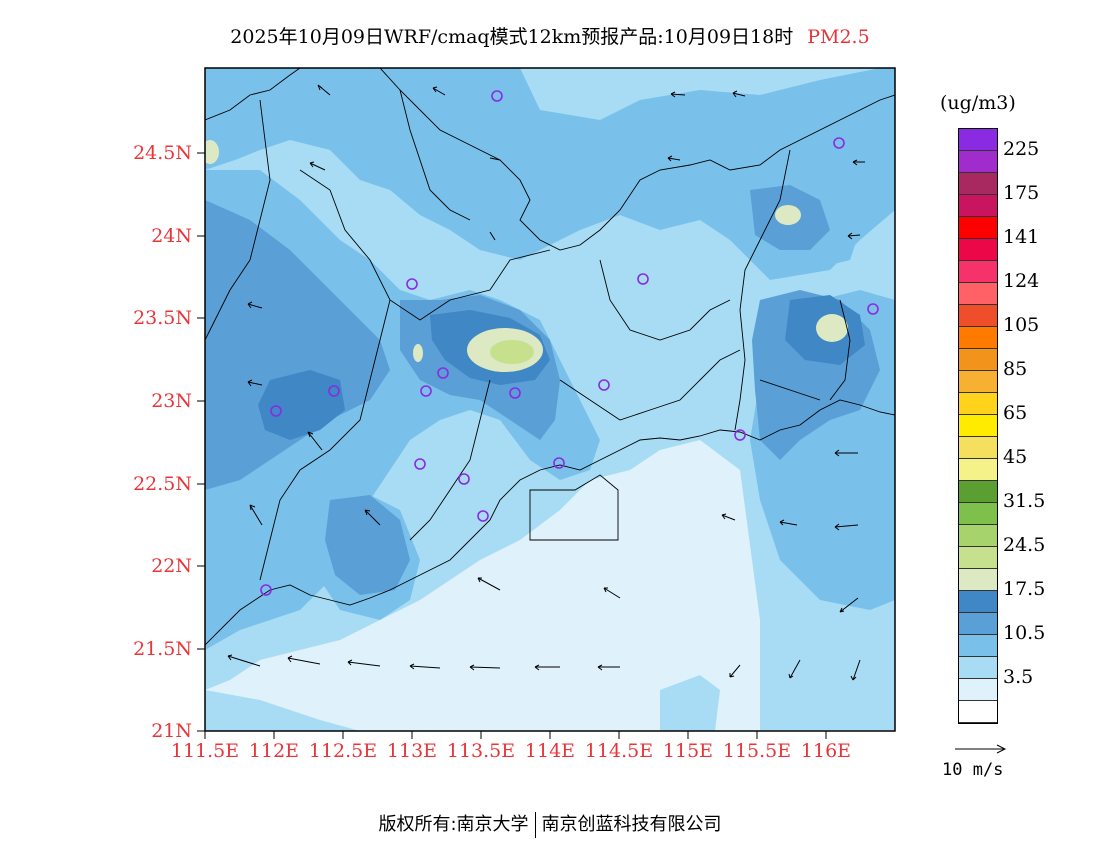 This screenshot has width=1100, height=850. I want to click on legend-label: 65, so click(1015, 413).